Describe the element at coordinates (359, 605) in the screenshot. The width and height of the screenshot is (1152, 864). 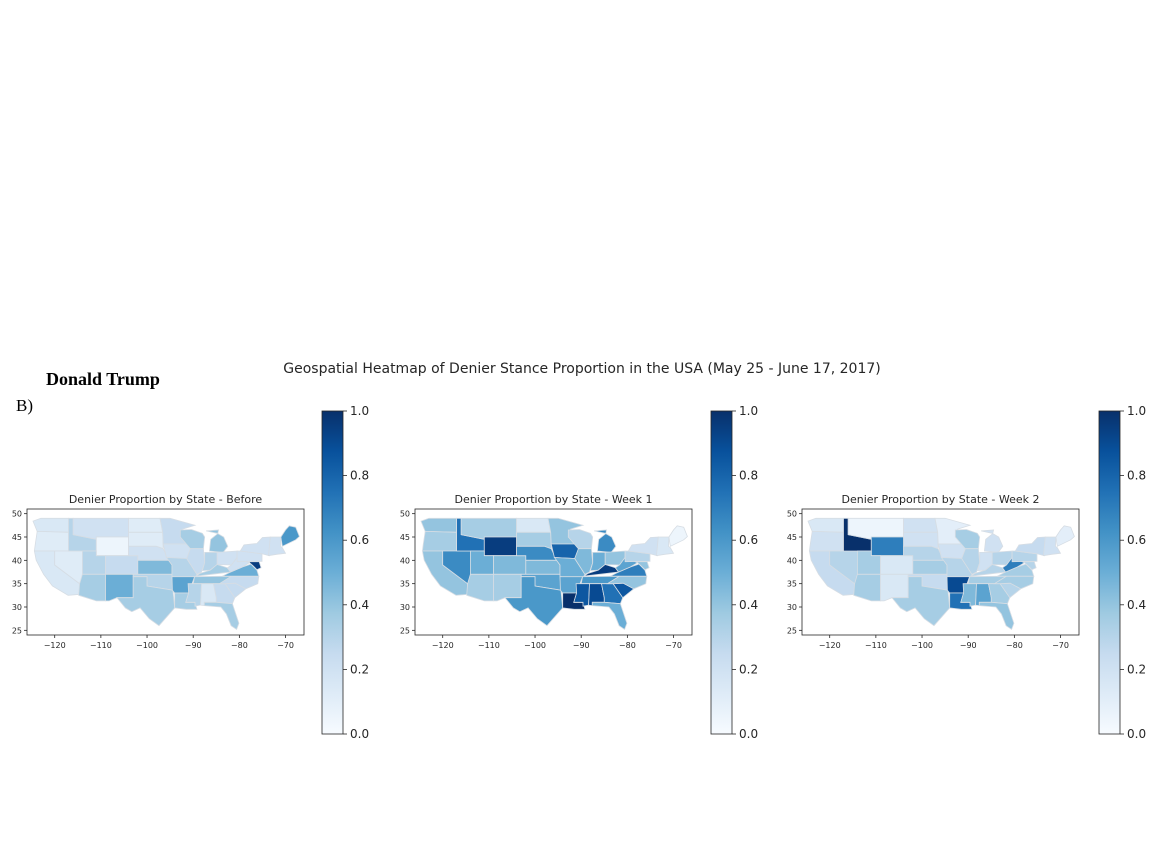
I see `colorbar-tick-label: 0.4` at that location.